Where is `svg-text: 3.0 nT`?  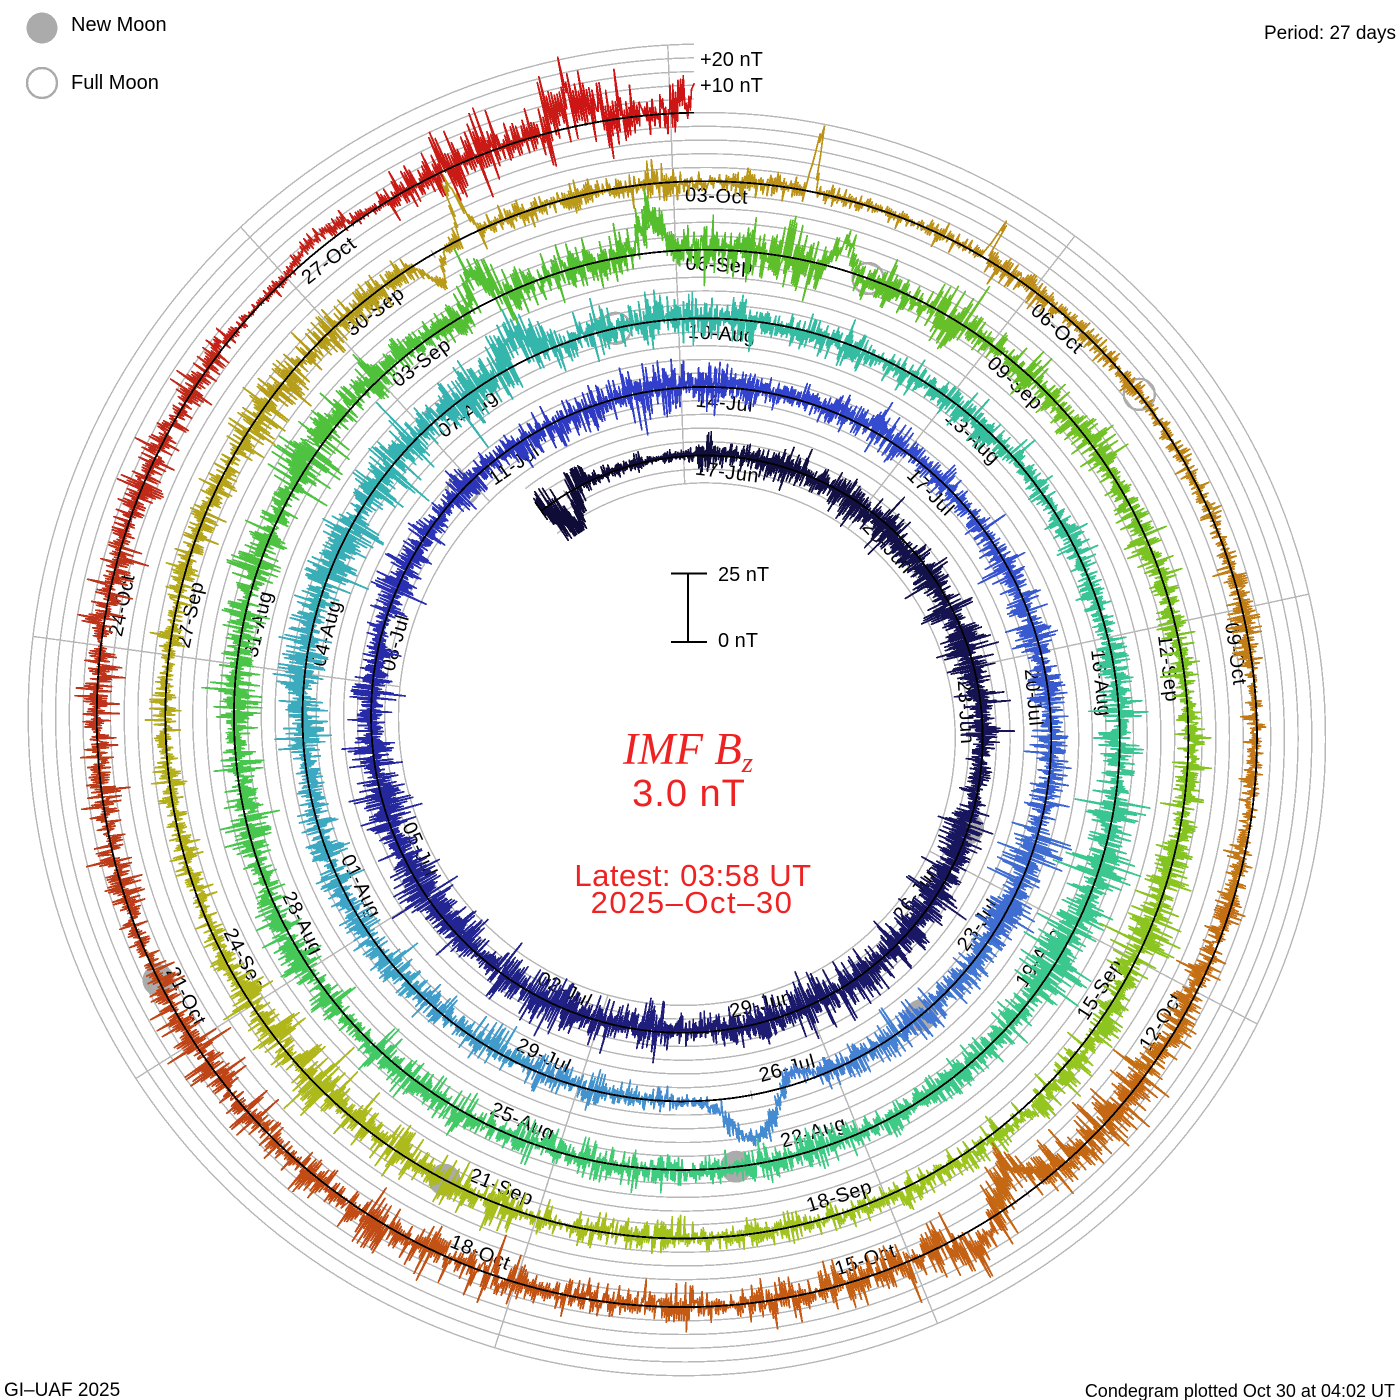
svg-text: 3.0 nT is located at coordinates (689, 794).